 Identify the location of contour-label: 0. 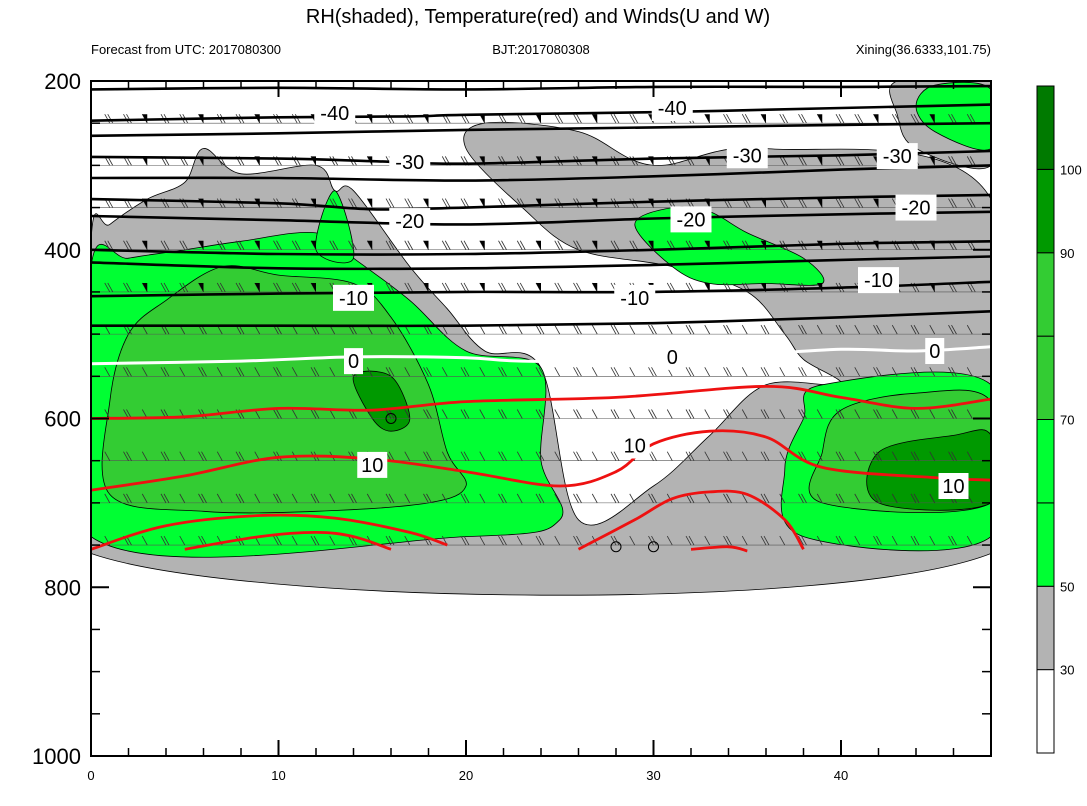
(353, 362).